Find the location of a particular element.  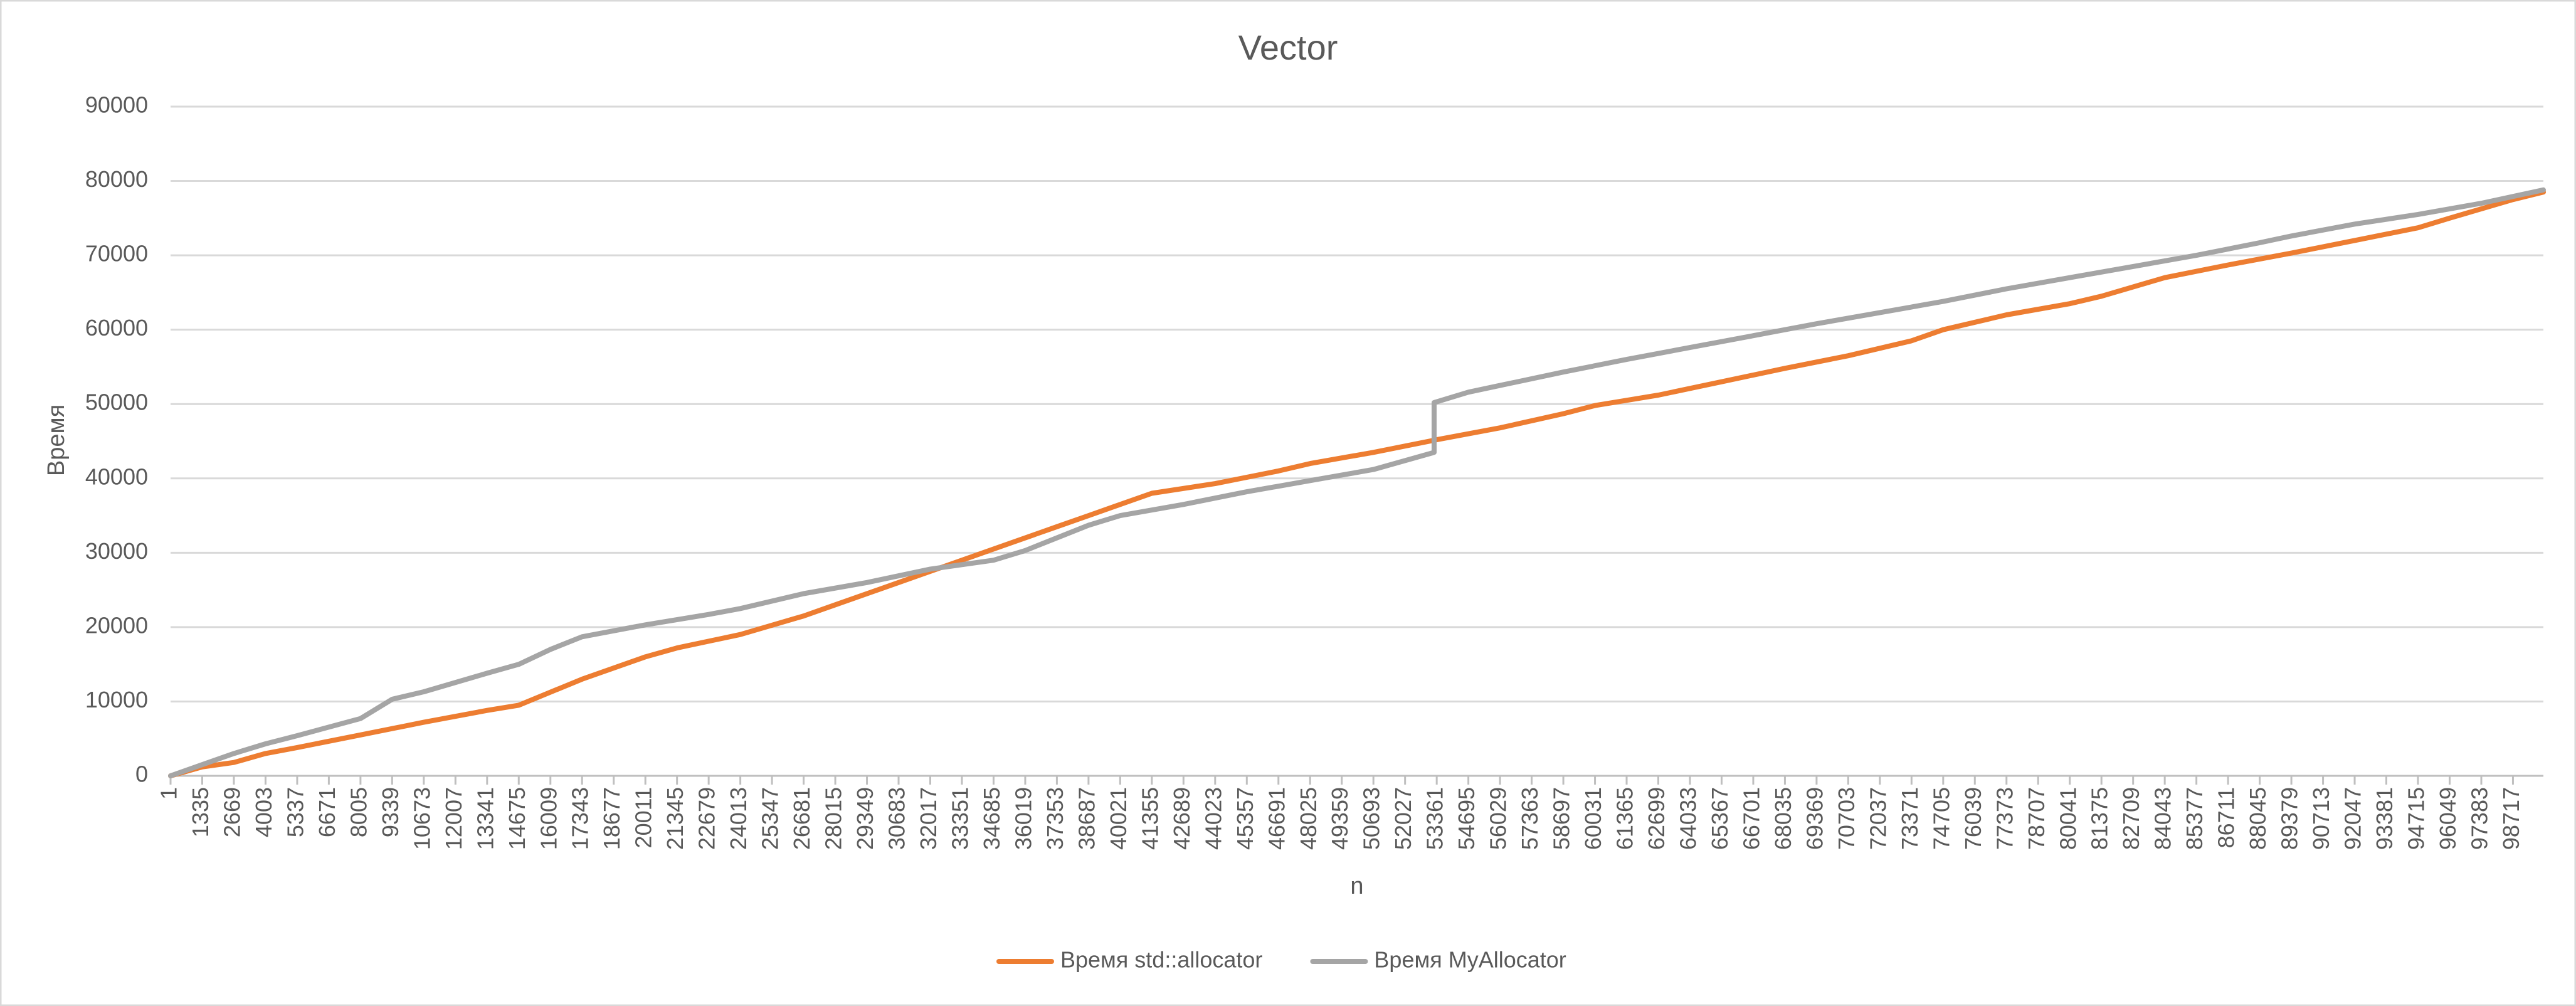

y-tick-label: 10000 is located at coordinates (116, 699).